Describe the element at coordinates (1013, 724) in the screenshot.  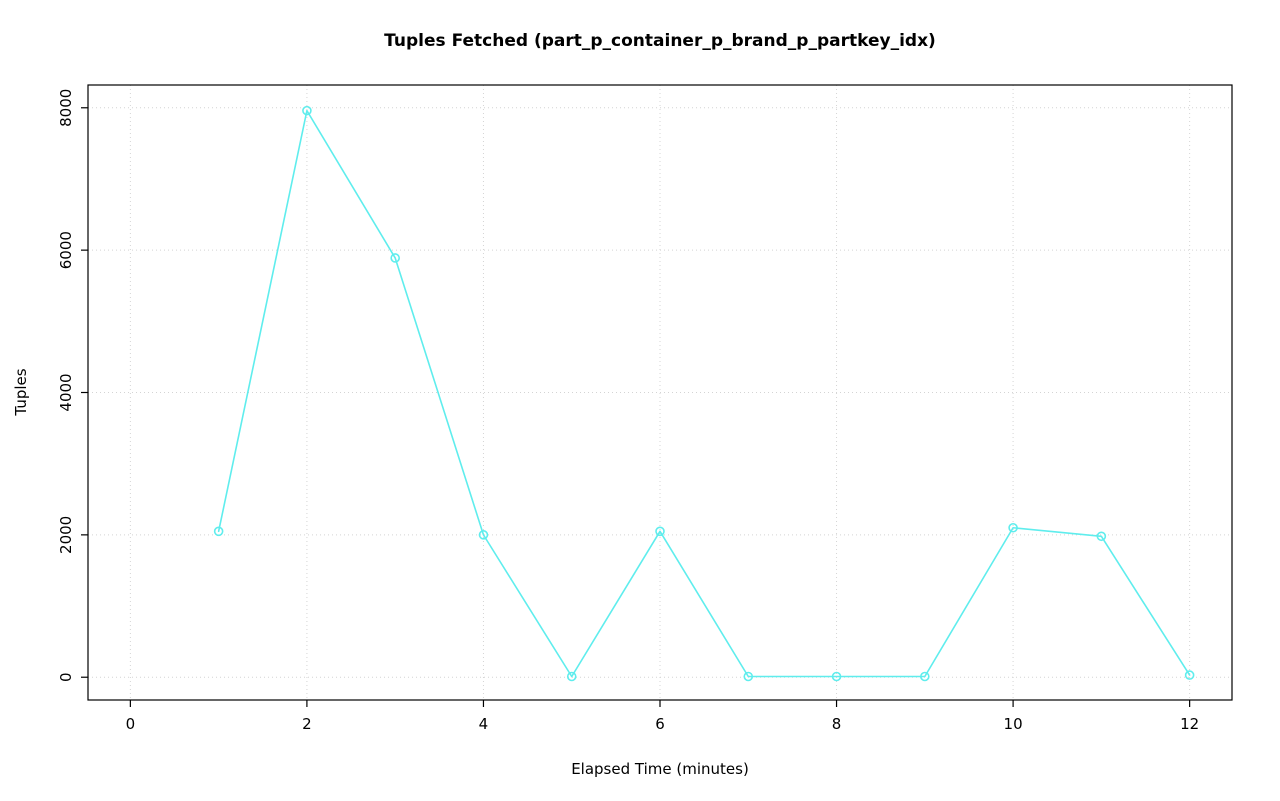
I see `x-tick-label: 10` at that location.